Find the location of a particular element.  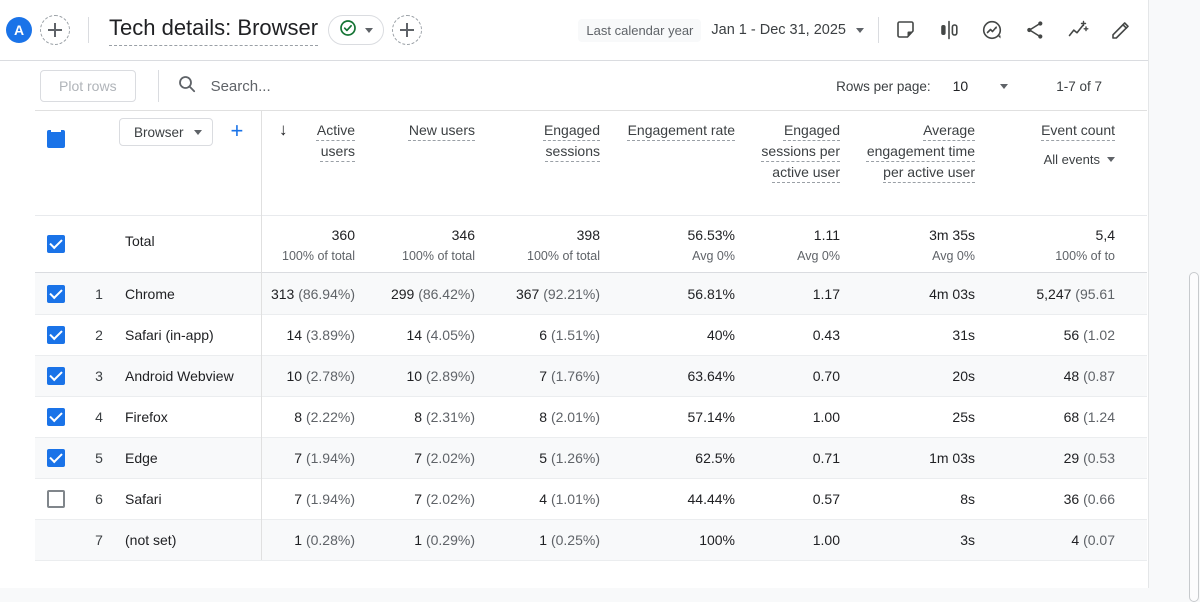

notes-icon is located at coordinates (906, 30).